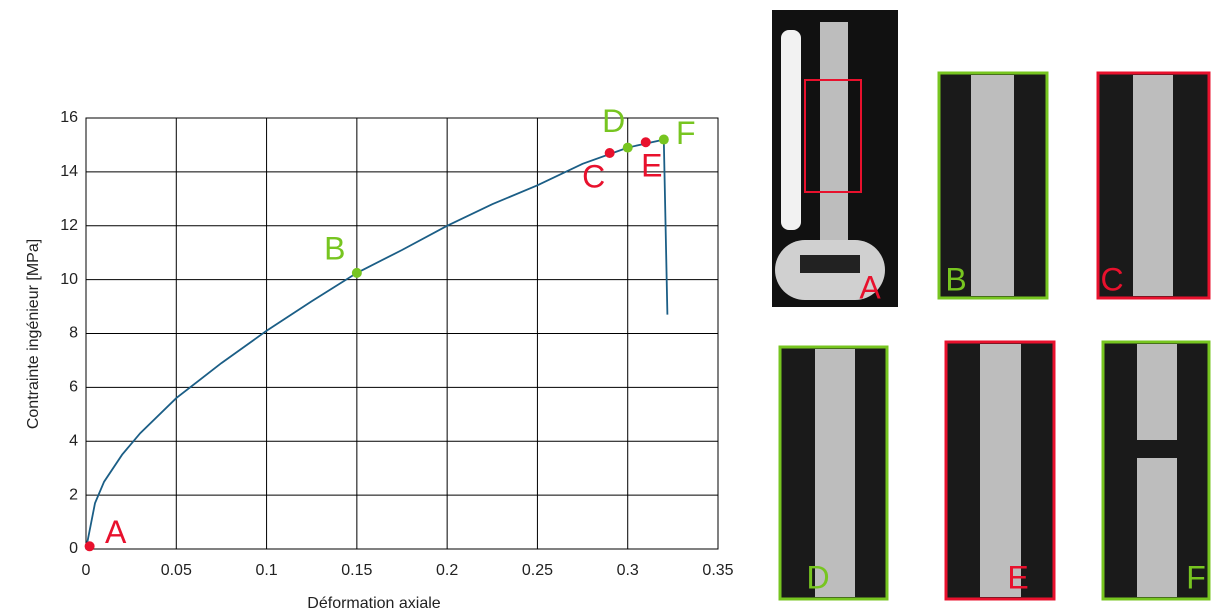 The height and width of the screenshot is (615, 1215). What do you see at coordinates (593, 176) in the screenshot?
I see `point-label: C` at bounding box center [593, 176].